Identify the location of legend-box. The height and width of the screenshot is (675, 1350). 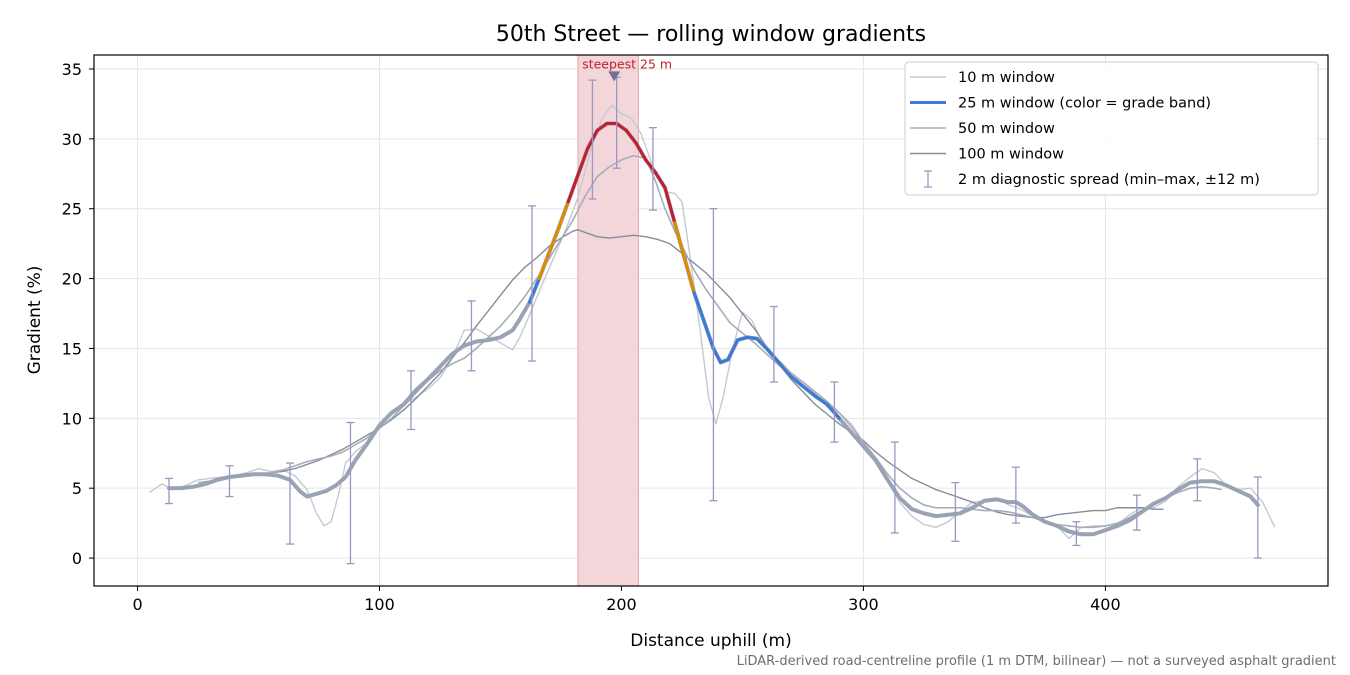
(1111, 128).